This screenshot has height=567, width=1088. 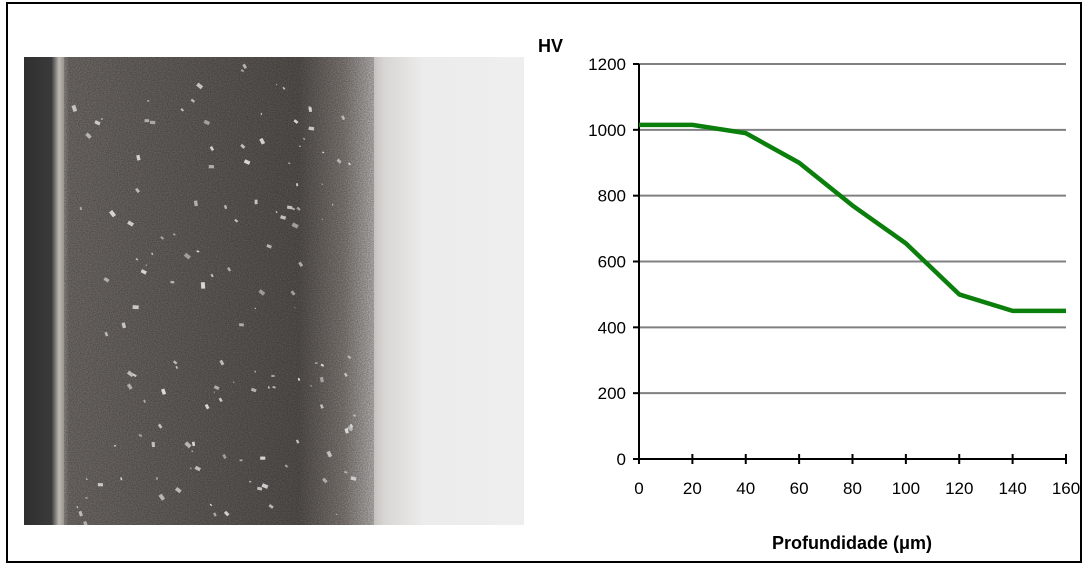 What do you see at coordinates (852, 488) in the screenshot?
I see `x-tick-label: 80` at bounding box center [852, 488].